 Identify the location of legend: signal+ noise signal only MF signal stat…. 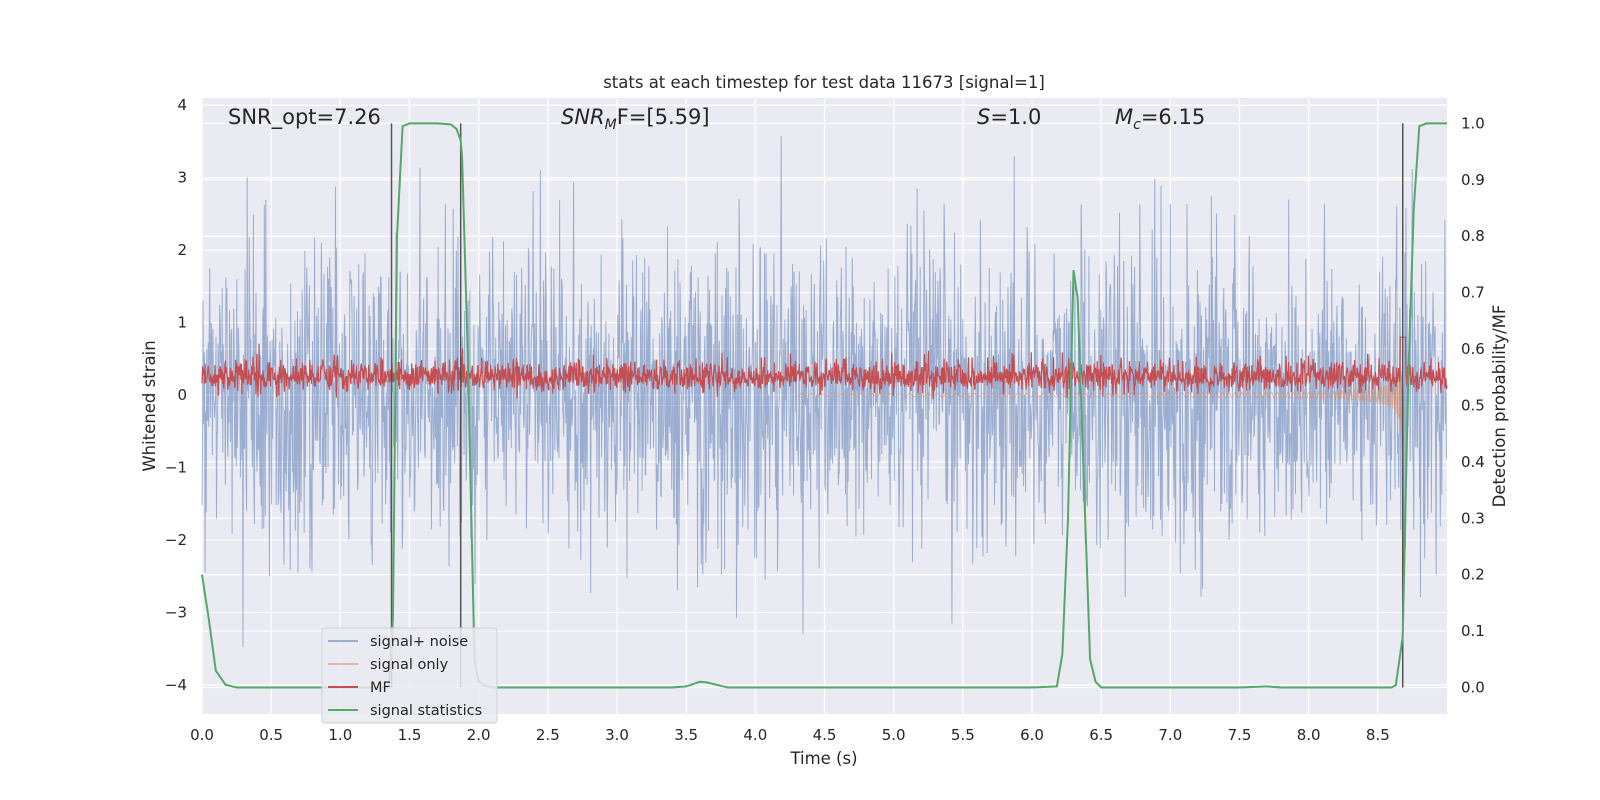
(409, 675).